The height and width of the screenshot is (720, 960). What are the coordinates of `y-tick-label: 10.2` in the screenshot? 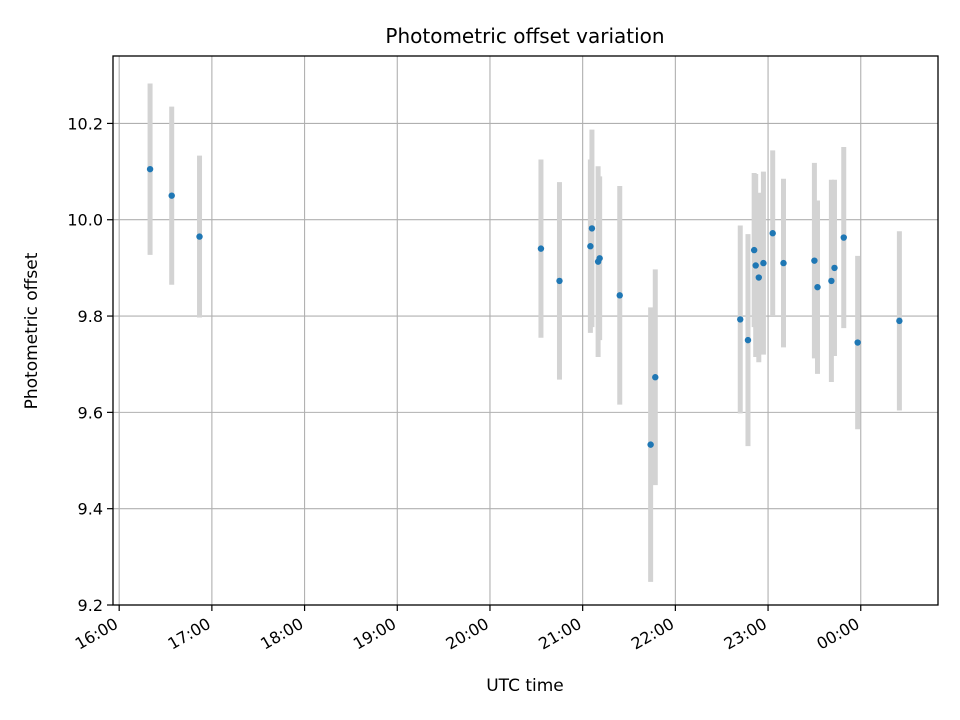 It's located at (85, 123).